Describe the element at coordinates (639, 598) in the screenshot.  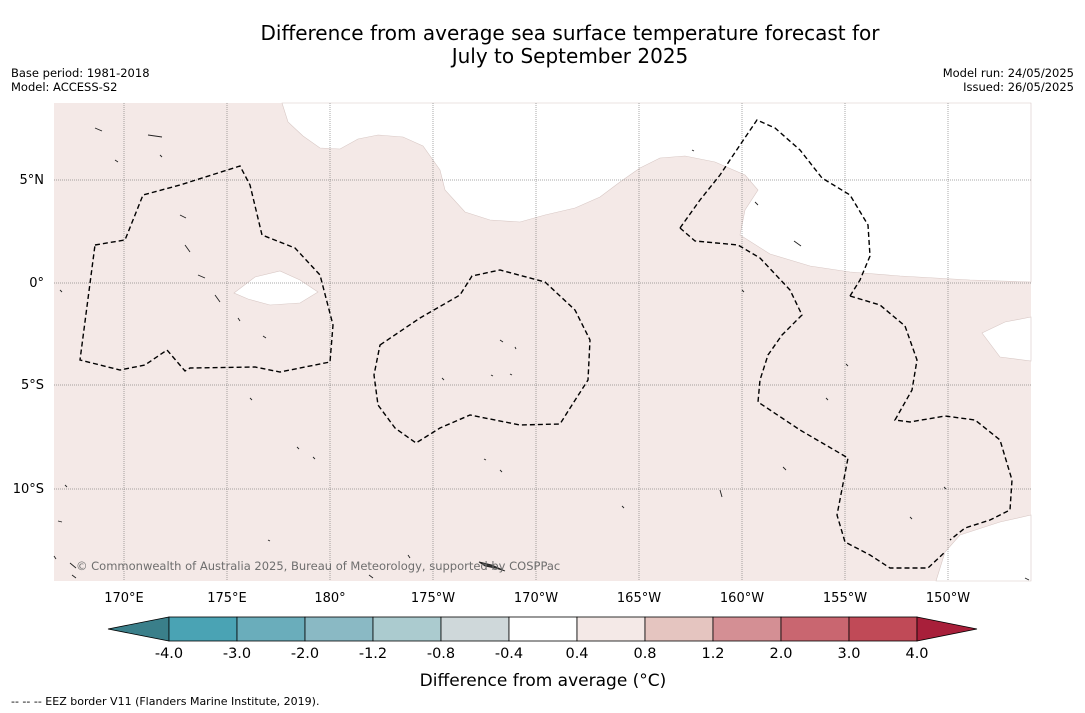
I see `lon-label: 165°W` at that location.